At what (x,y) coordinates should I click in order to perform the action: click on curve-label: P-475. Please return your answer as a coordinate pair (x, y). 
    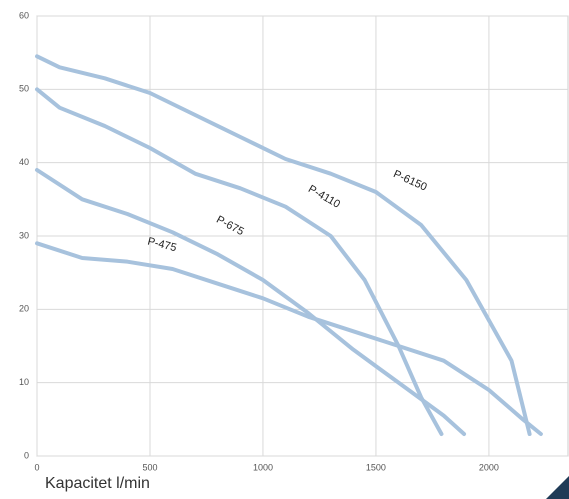
    Looking at the image, I should click on (161, 245).